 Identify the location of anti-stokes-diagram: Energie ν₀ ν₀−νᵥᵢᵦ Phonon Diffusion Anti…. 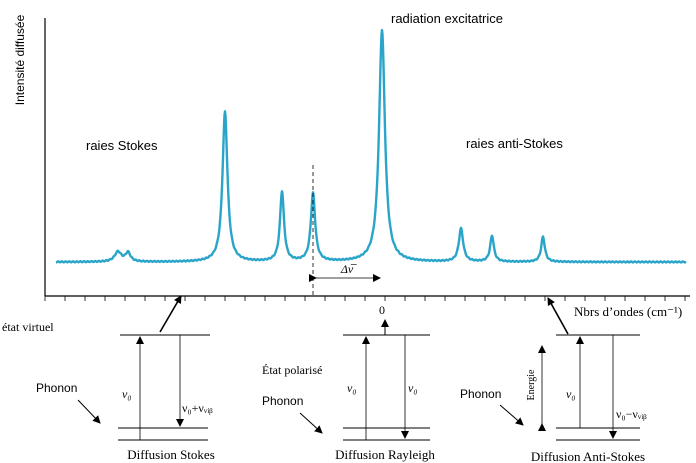
(553, 398).